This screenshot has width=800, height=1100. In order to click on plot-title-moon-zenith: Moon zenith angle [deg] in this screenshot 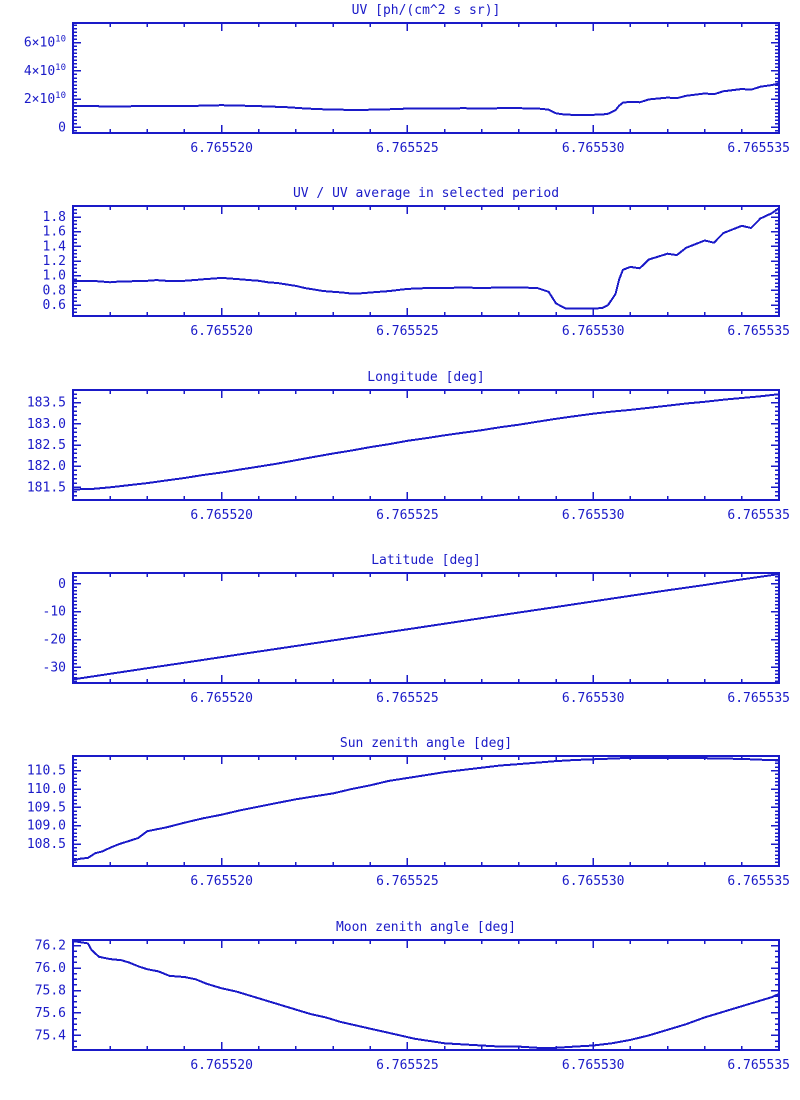, I will do `click(425, 927)`.